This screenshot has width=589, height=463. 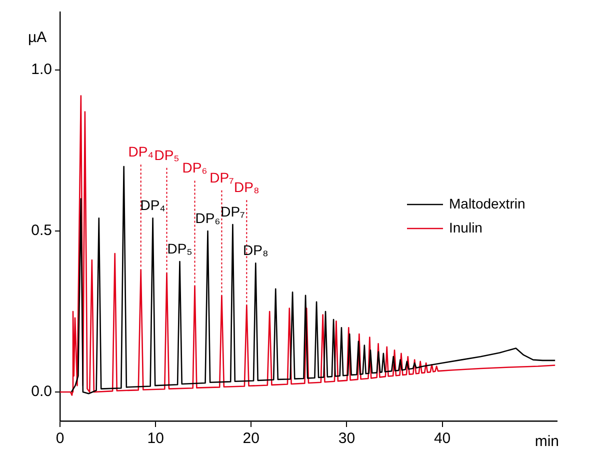 What do you see at coordinates (546, 441) in the screenshot?
I see `x-axis-title: min` at bounding box center [546, 441].